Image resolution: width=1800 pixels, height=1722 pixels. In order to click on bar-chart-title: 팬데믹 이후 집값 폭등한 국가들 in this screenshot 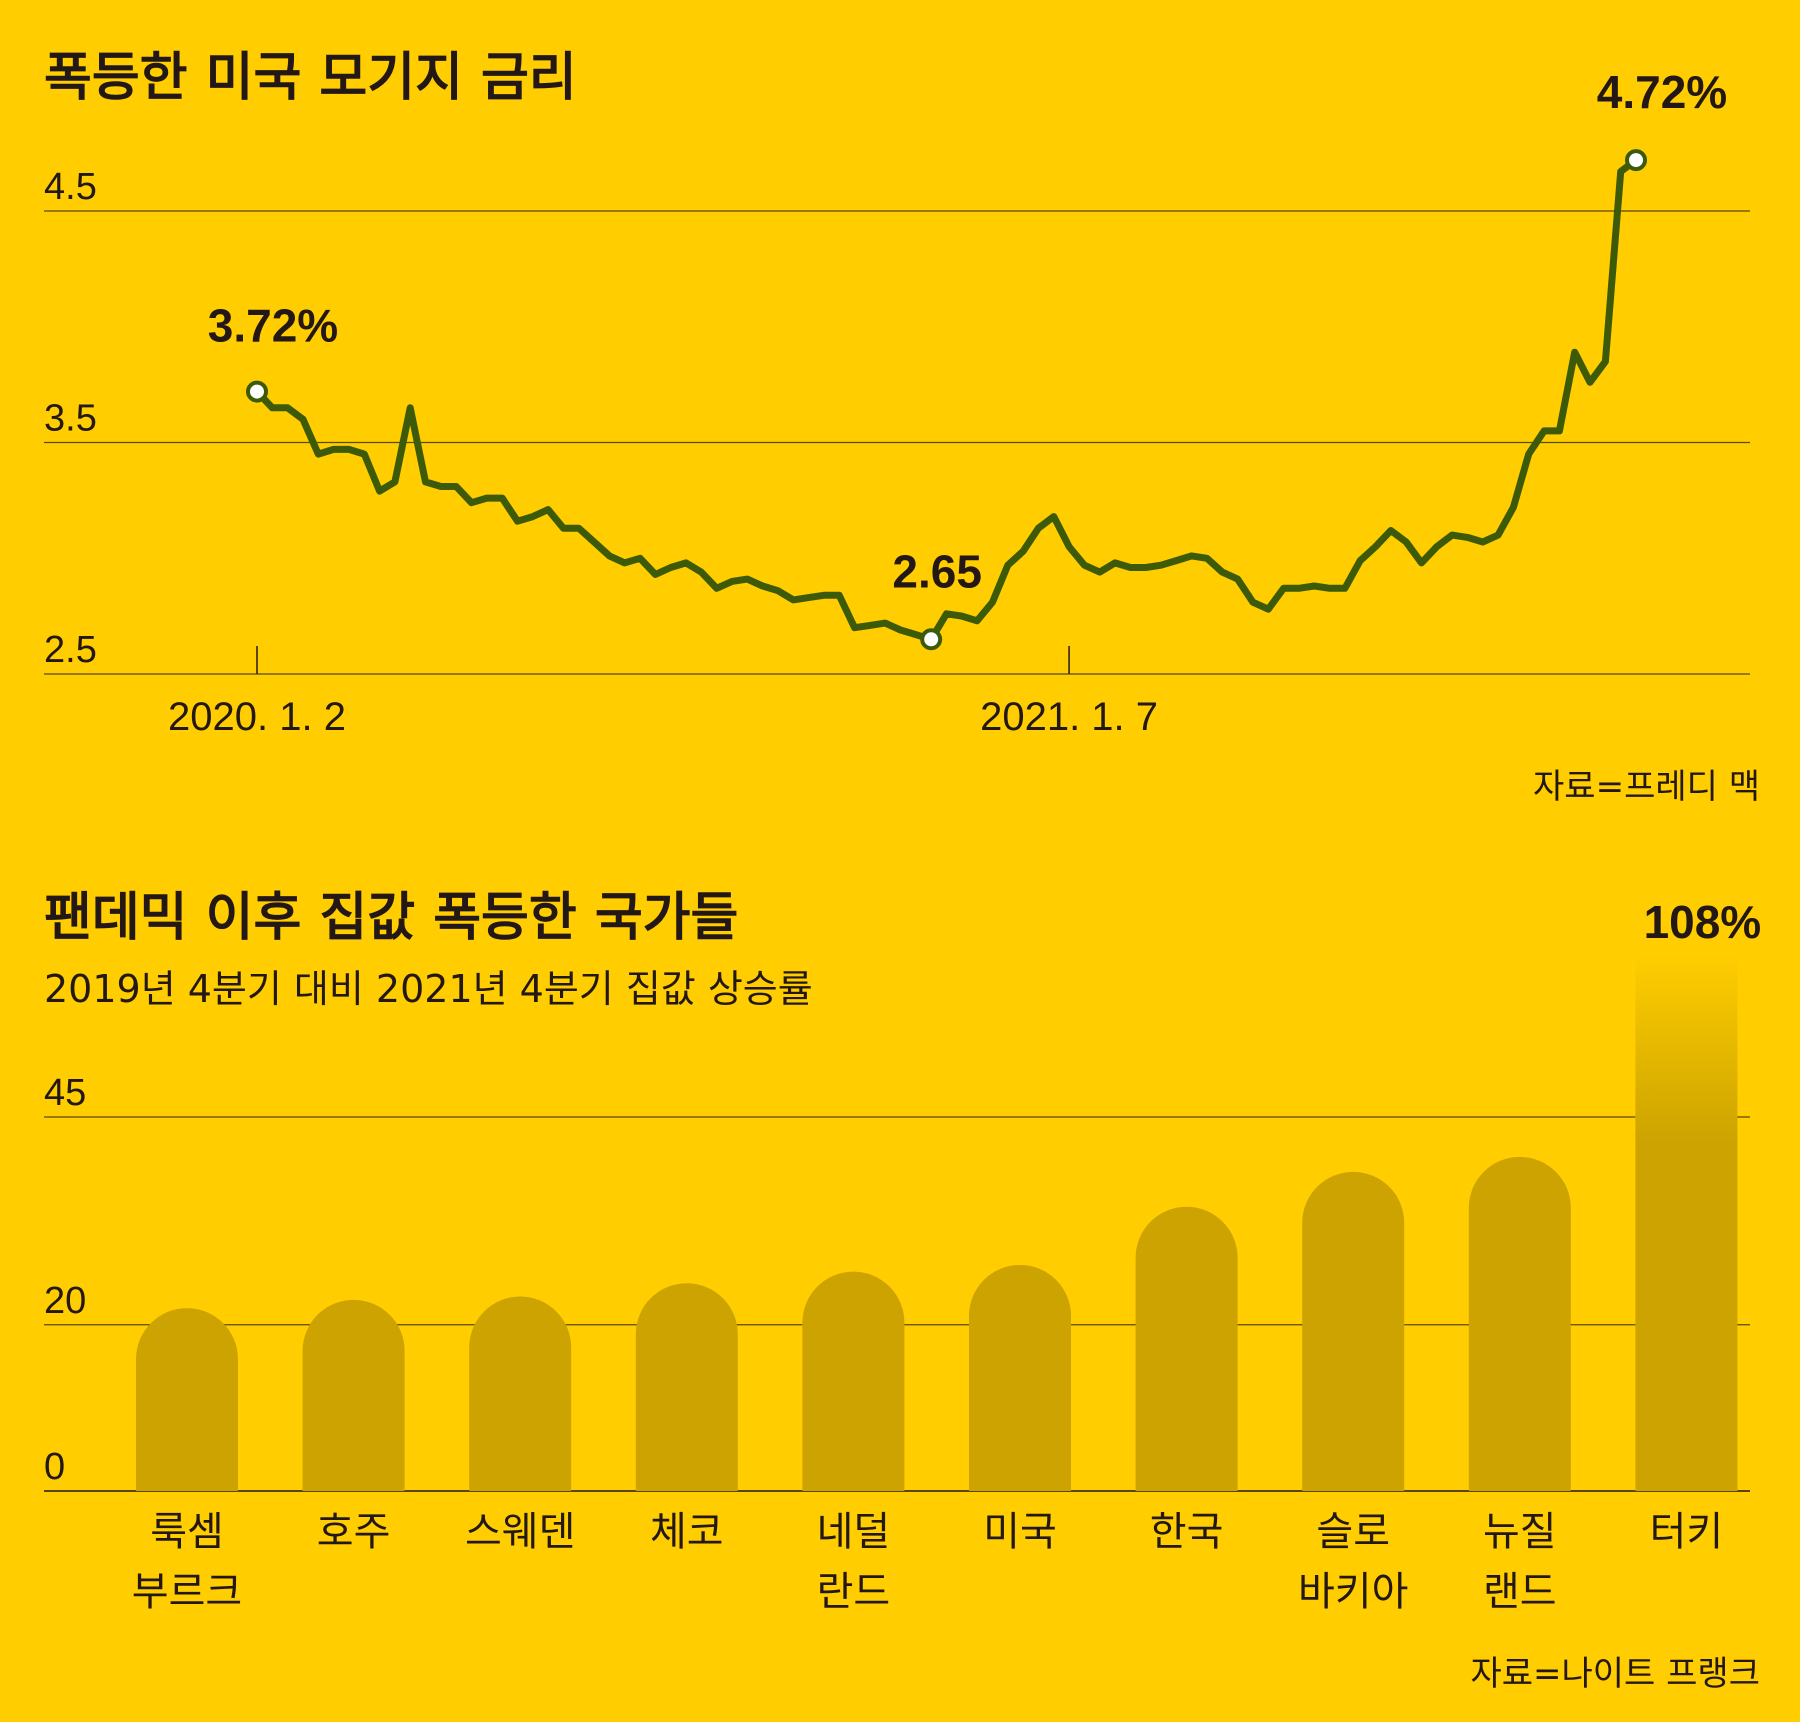, I will do `click(391, 918)`.